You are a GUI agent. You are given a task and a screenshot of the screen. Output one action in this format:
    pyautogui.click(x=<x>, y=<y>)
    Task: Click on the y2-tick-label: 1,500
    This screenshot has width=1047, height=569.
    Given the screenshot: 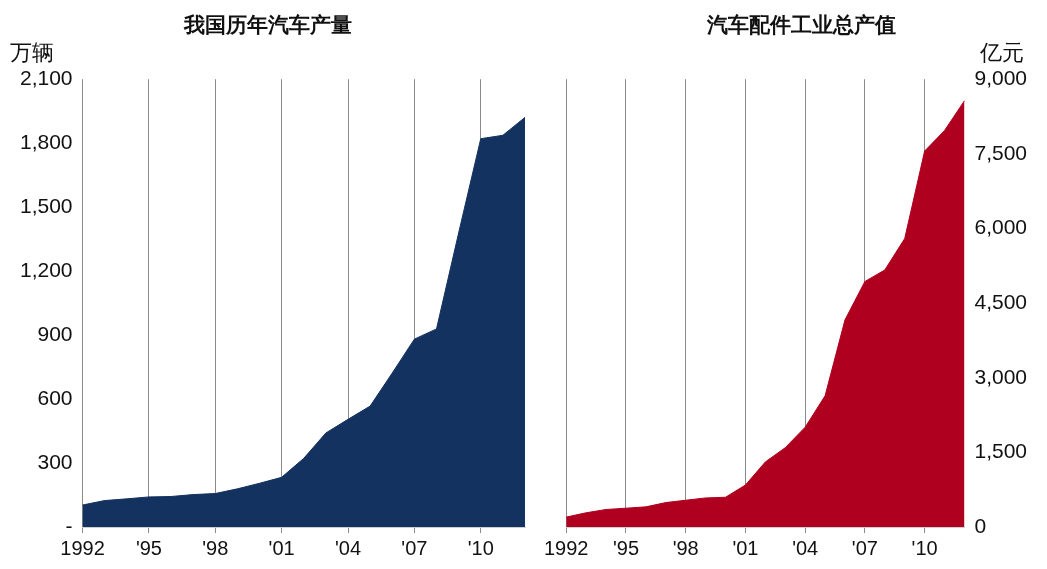 What is the action you would take?
    pyautogui.click(x=1001, y=451)
    